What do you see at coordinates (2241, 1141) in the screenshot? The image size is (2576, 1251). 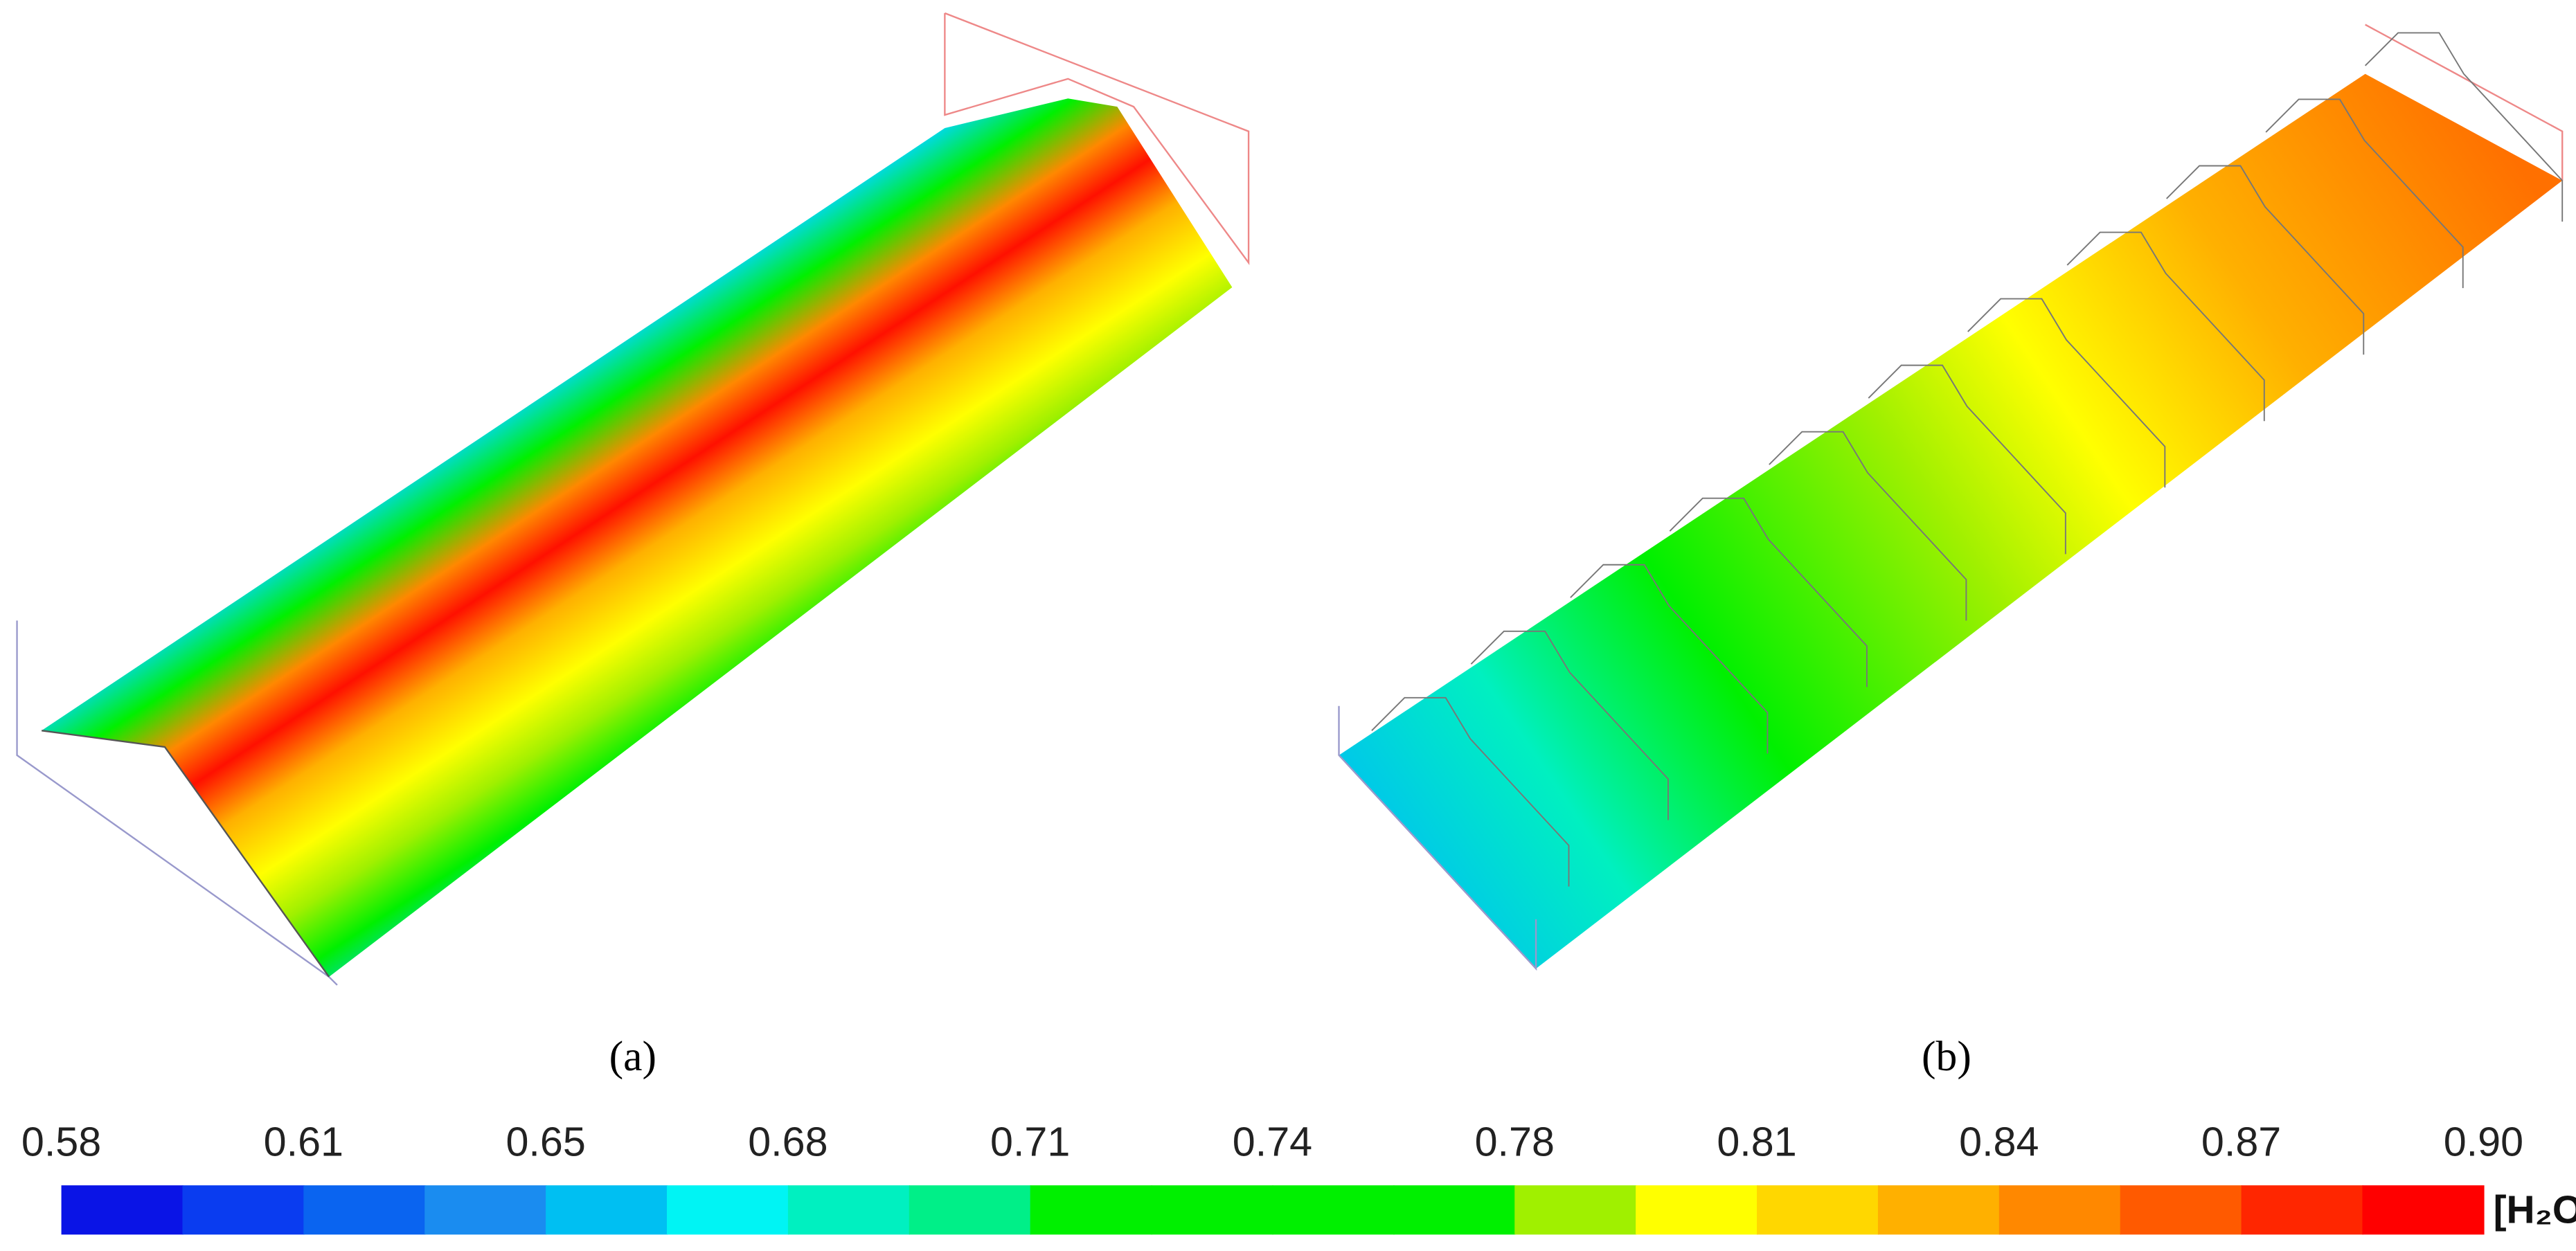 I see `colorbar-tick-label: 0.87` at bounding box center [2241, 1141].